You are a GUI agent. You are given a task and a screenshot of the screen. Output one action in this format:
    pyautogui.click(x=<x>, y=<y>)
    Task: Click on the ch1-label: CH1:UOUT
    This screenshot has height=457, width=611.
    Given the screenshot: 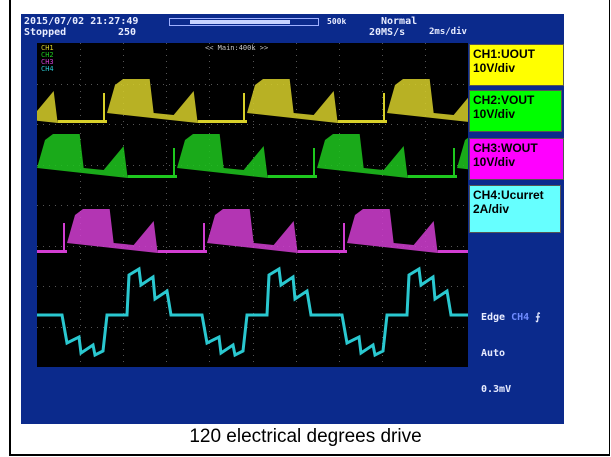 What is the action you would take?
    pyautogui.click(x=504, y=54)
    